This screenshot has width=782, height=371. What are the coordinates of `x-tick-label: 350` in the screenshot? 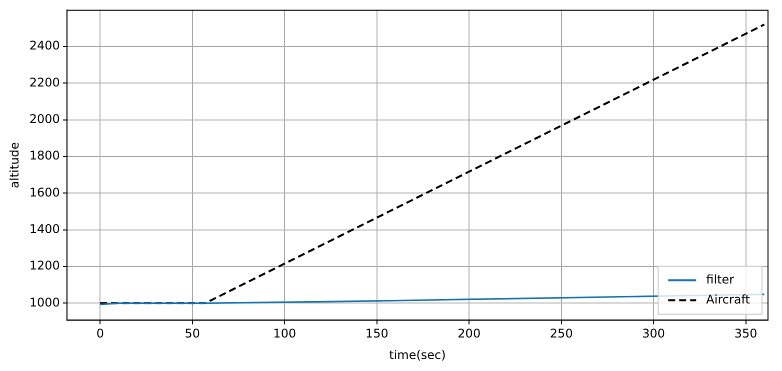 It's located at (746, 333).